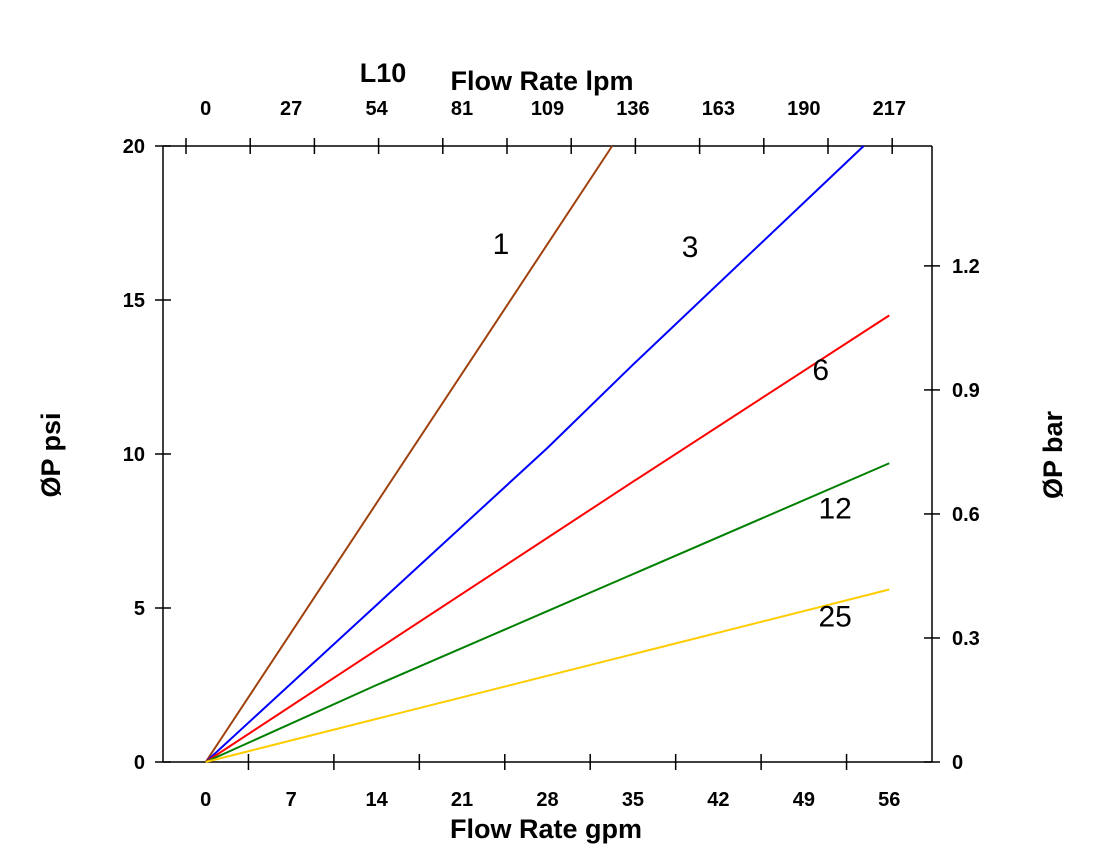  What do you see at coordinates (834, 616) in the screenshot?
I see `series-label-25: 25` at bounding box center [834, 616].